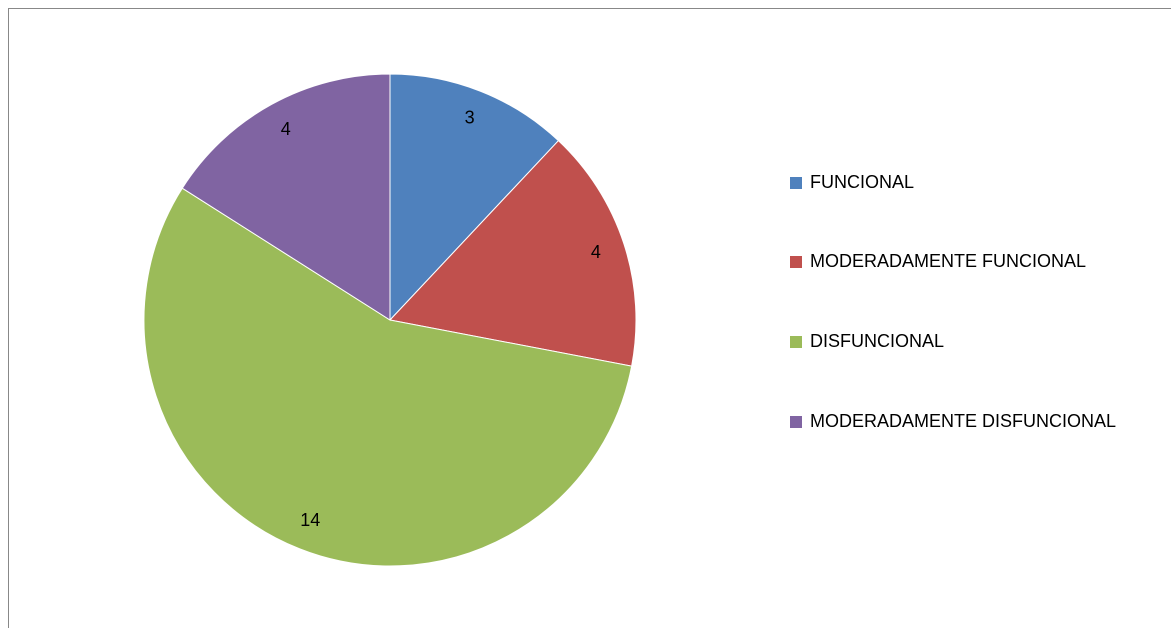  Describe the element at coordinates (963, 421) in the screenshot. I see `legend-label: MODERADAMENTE DISFUNCIONAL` at that location.